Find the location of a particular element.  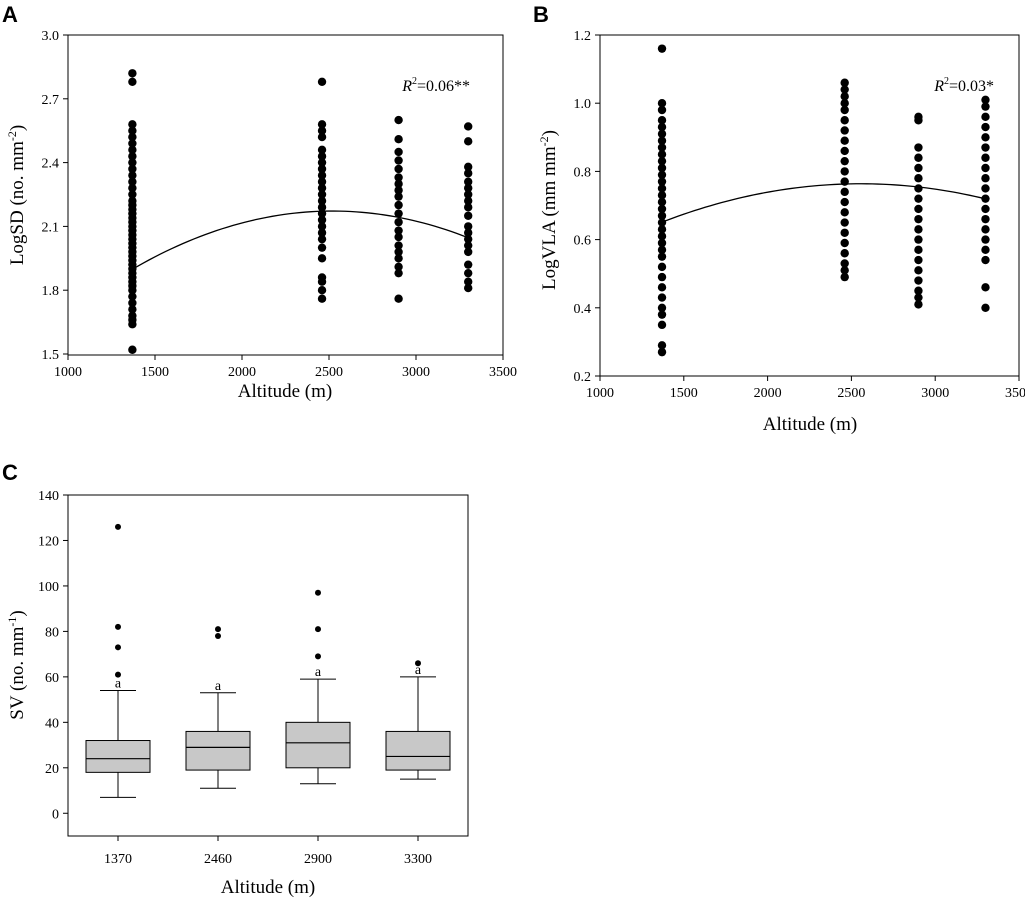

y-tick-label: 1.0 is located at coordinates (583, 104).